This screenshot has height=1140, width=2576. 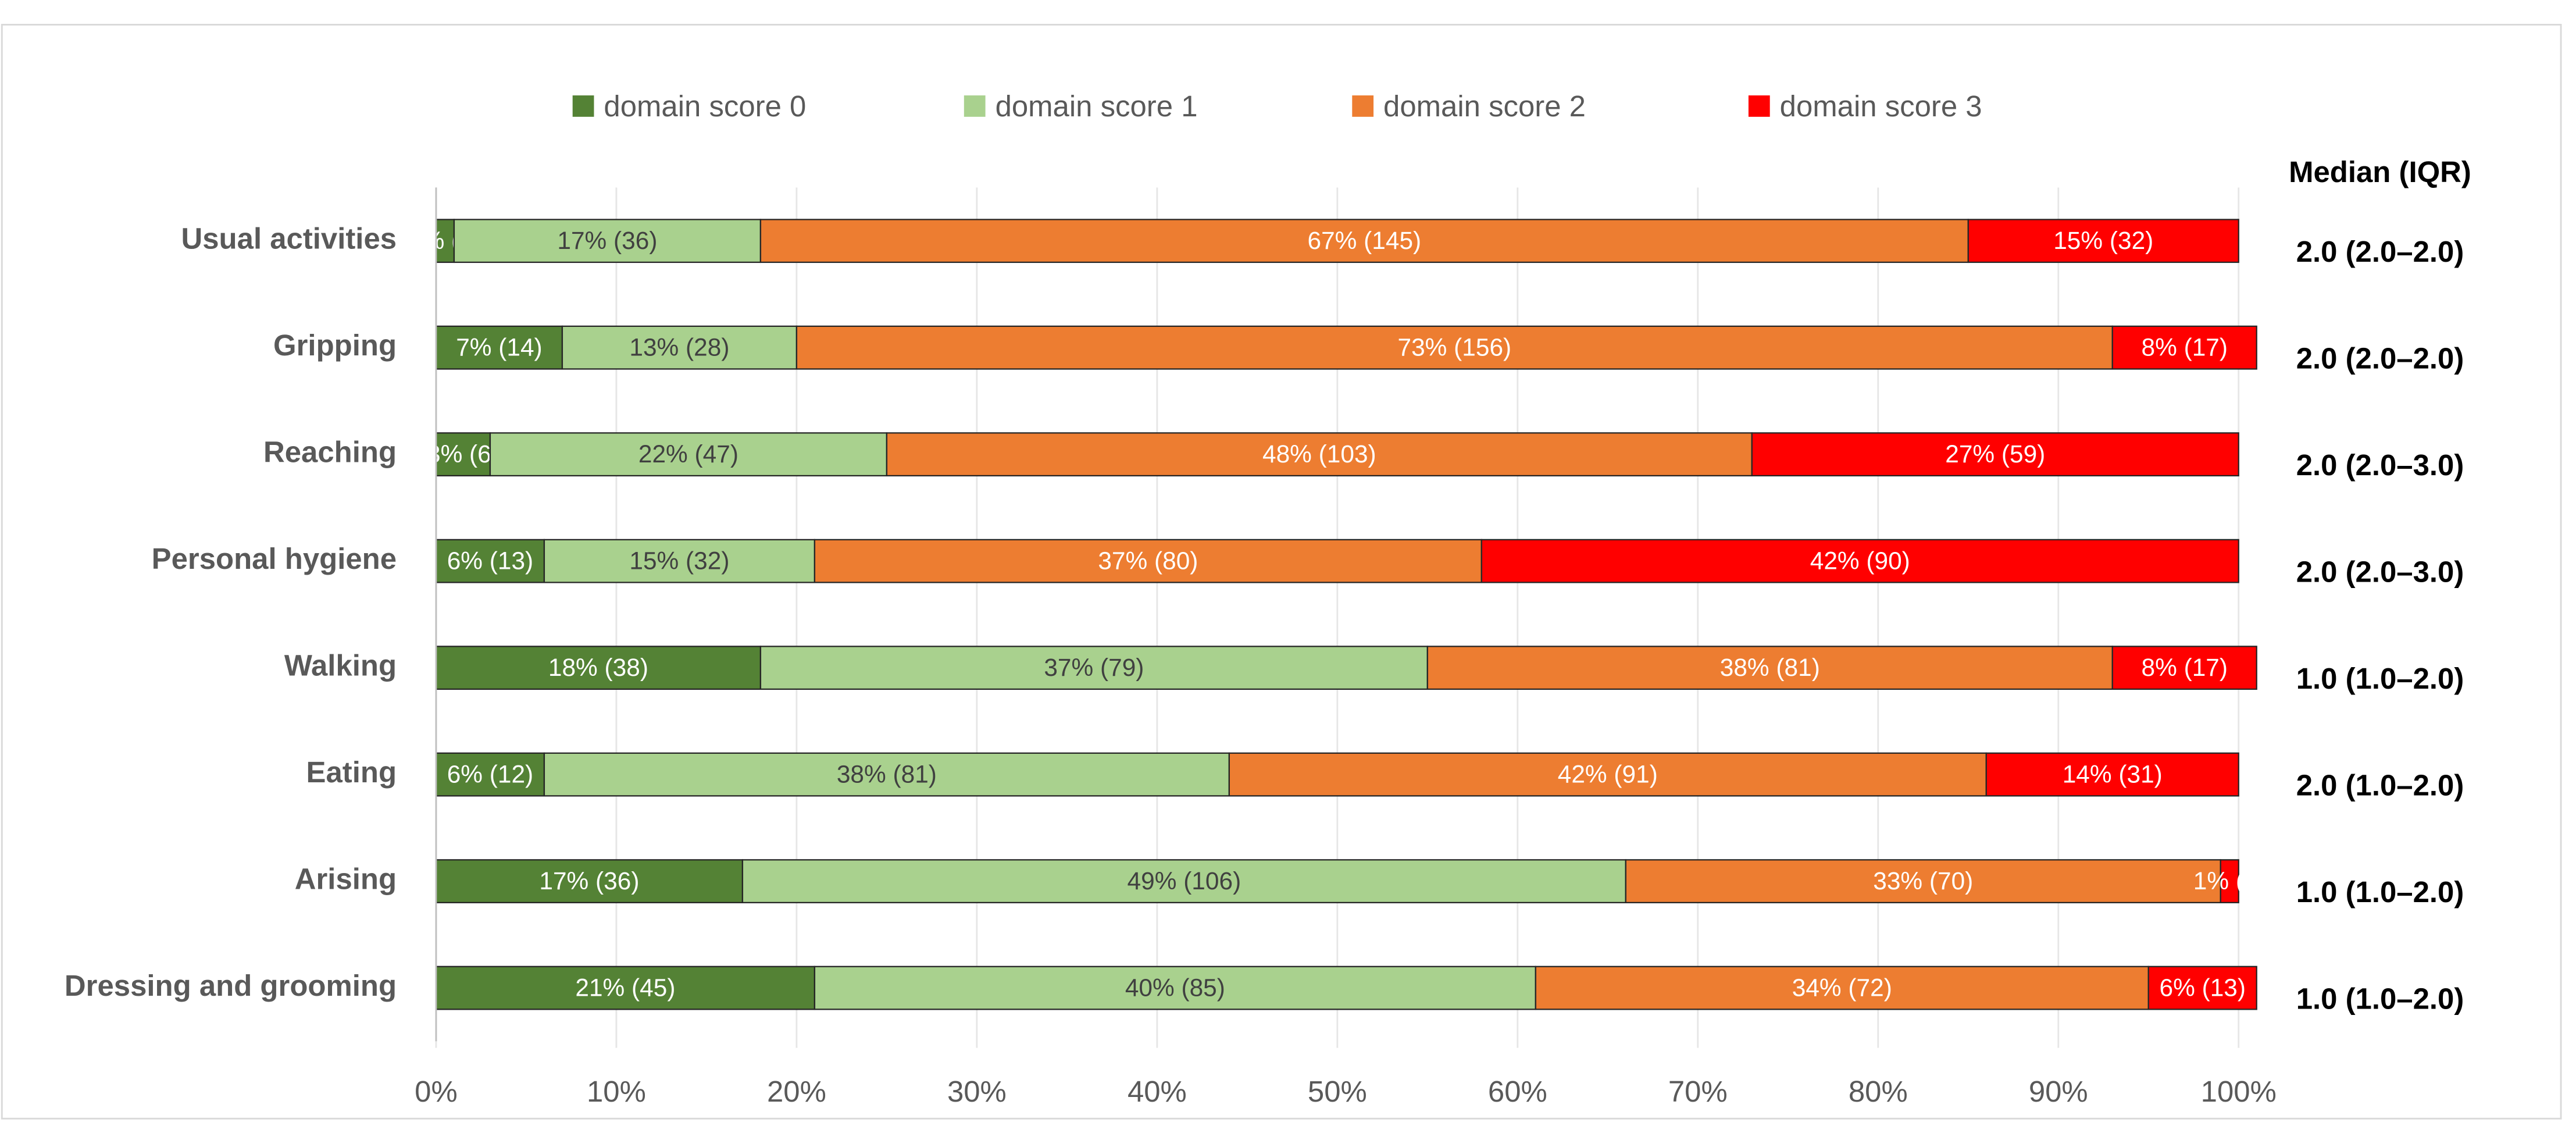 I want to click on data-label: 6% (12), so click(x=490, y=774).